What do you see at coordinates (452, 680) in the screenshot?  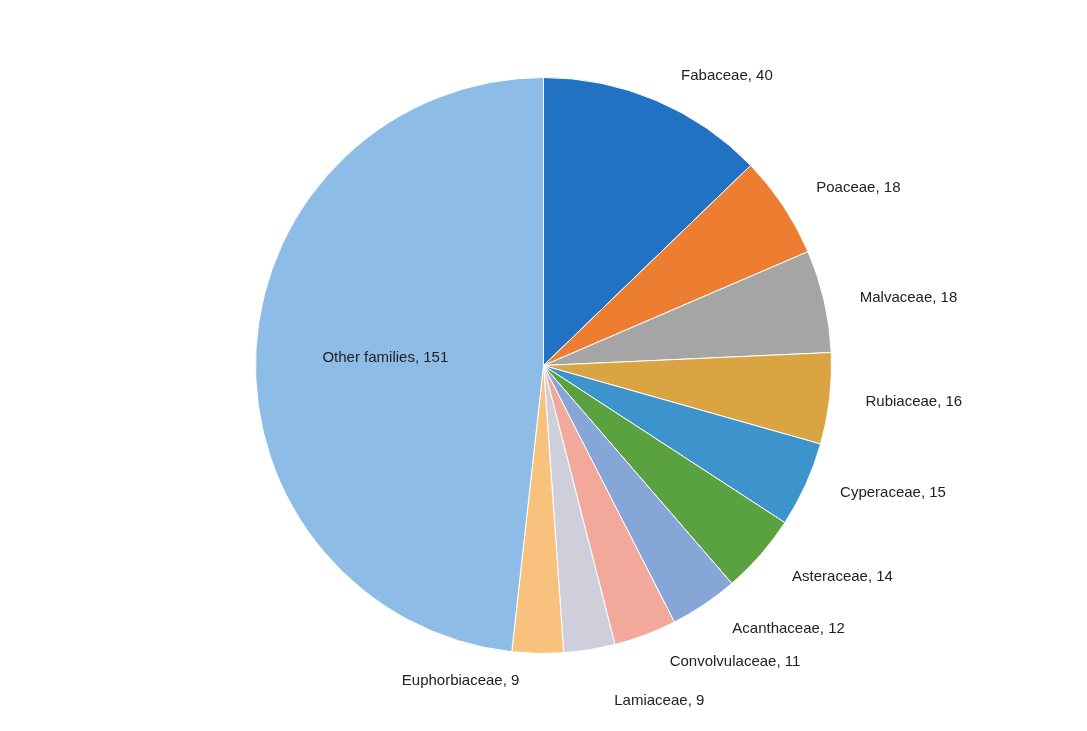 I see `slice-label: Euphorbiaceae` at bounding box center [452, 680].